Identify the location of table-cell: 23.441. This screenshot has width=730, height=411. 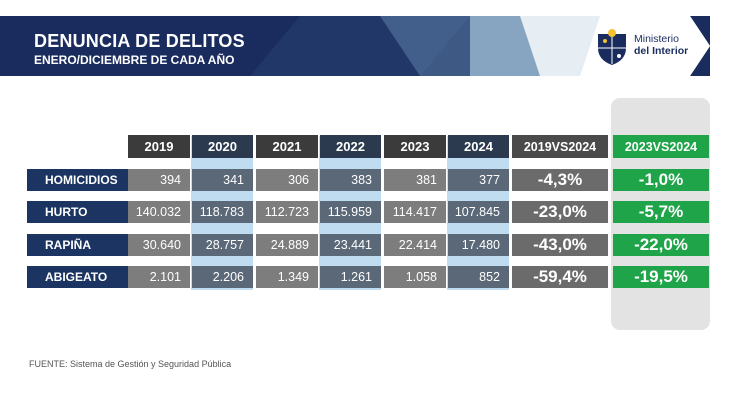
(350, 245).